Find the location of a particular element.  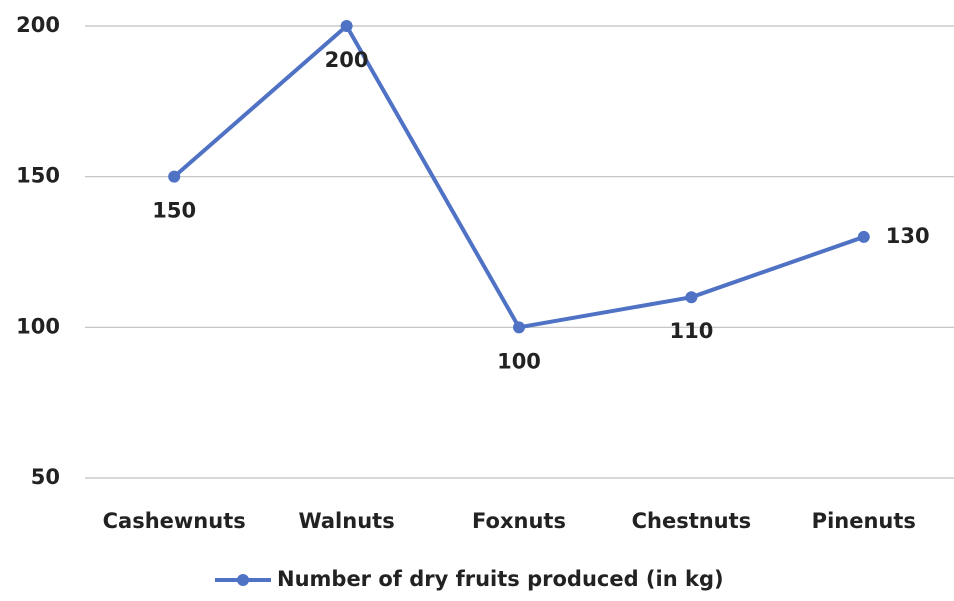

x-tick-label: Foxnuts is located at coordinates (519, 521).